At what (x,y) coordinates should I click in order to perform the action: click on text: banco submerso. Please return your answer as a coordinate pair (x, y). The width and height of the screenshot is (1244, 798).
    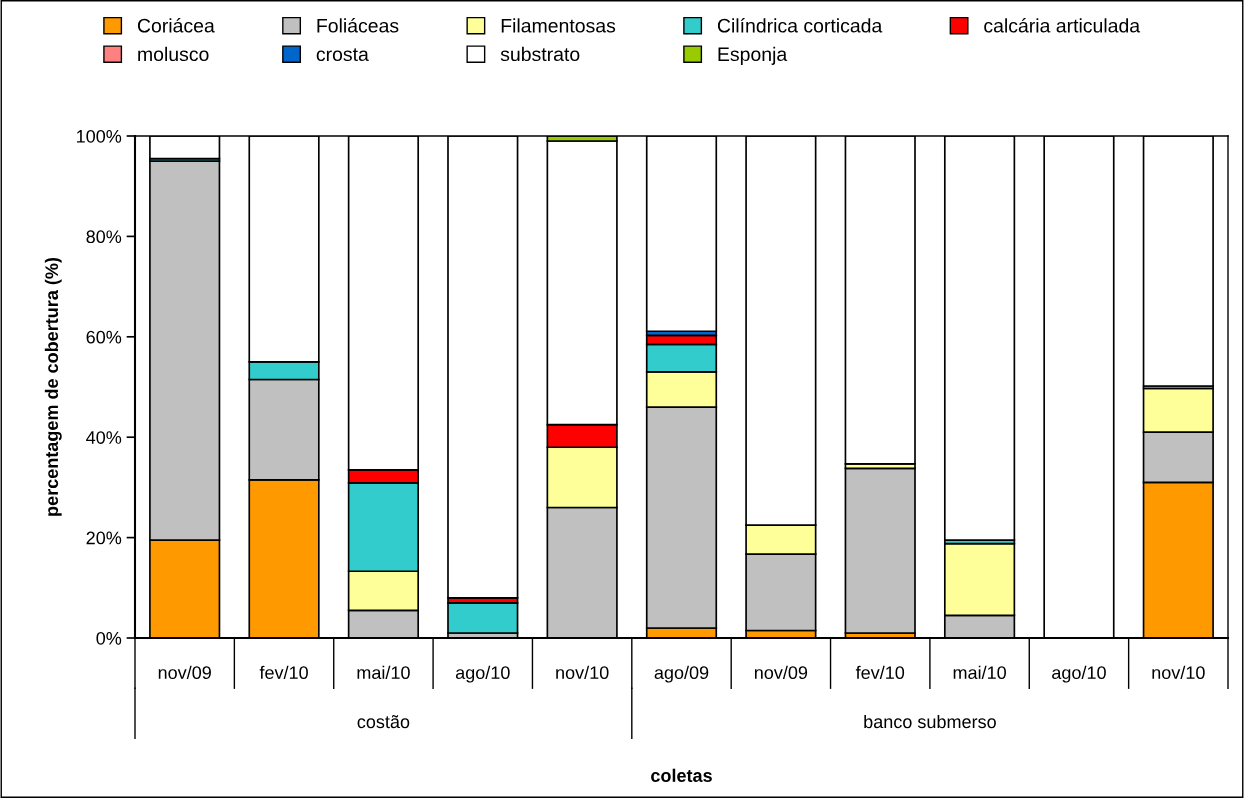
    Looking at the image, I should click on (930, 721).